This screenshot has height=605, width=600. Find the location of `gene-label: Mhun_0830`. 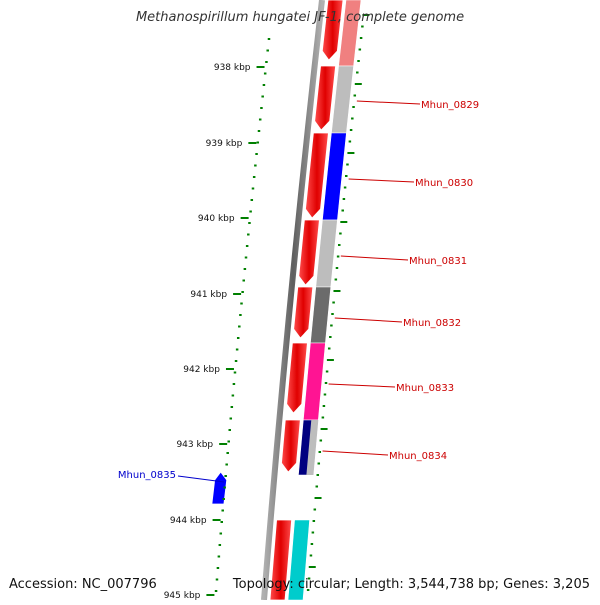

gene-label: Mhun_0830 is located at coordinates (444, 183).